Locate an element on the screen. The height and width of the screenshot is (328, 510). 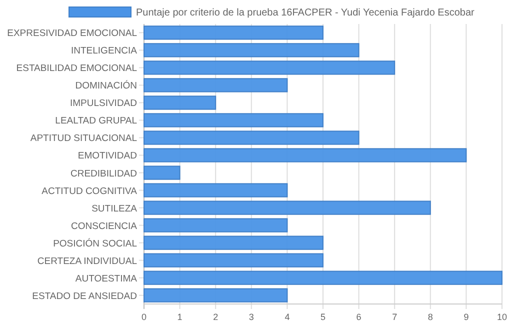
y-tick-label: POSICIÓN SOCIAL is located at coordinates (95, 243).